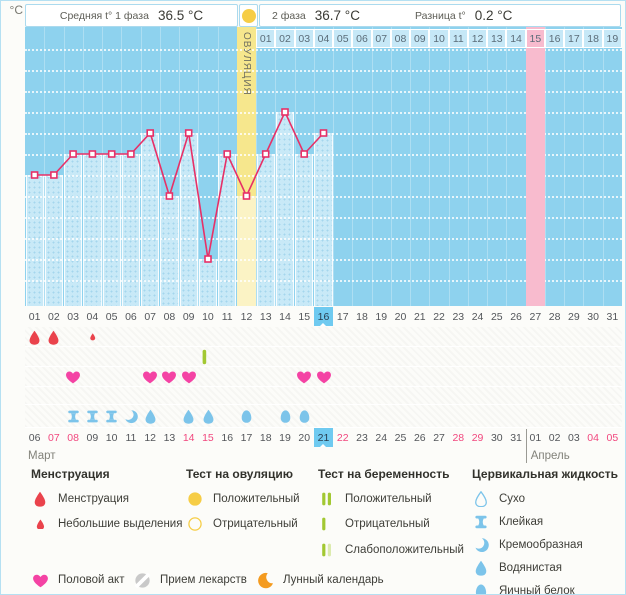 The height and width of the screenshot is (595, 626). What do you see at coordinates (400, 437) in the screenshot?
I see `calendar-date-cell: 25` at bounding box center [400, 437].